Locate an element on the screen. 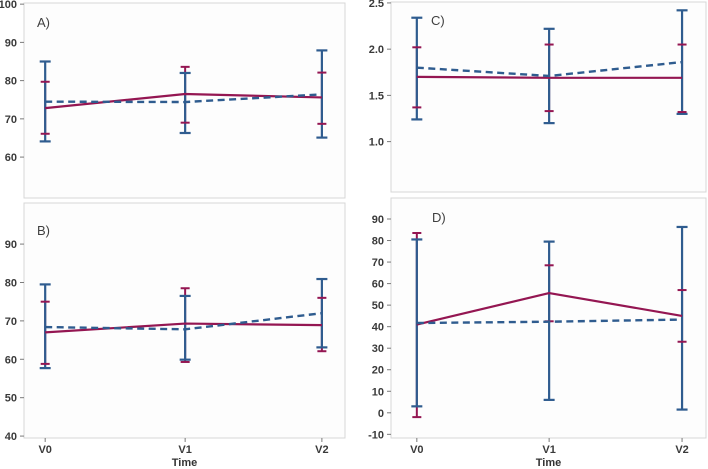 Image resolution: width=708 pixels, height=469 pixels. y-tick-label: 100 is located at coordinates (8, 5).